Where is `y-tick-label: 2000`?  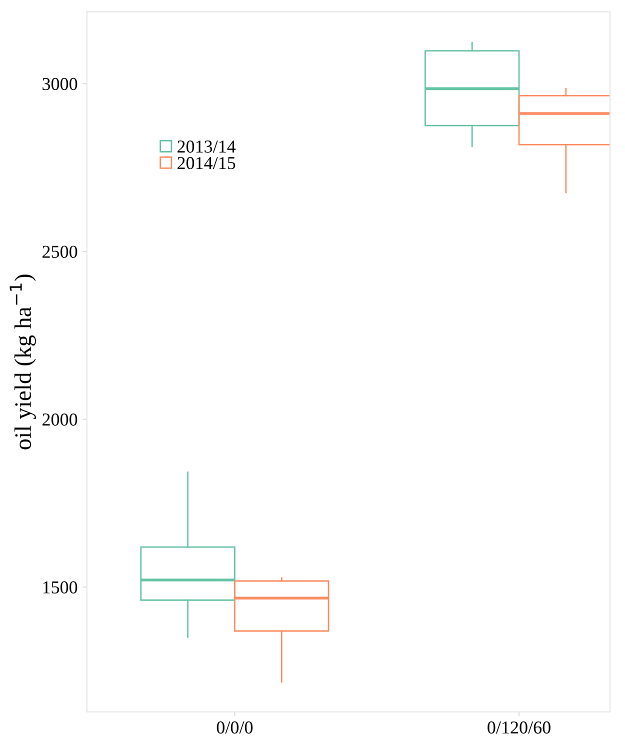
y-tick-label: 2000 is located at coordinates (60, 420).